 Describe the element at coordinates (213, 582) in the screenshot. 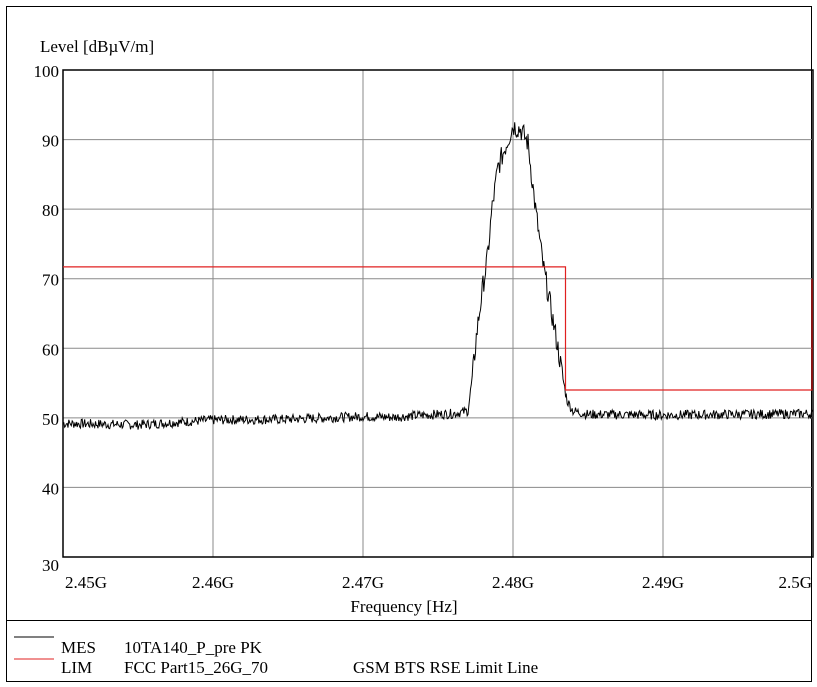

I see `x-tick-label: 2.46G` at that location.